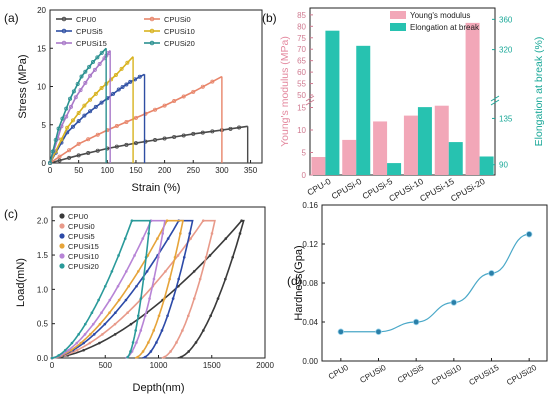 The image size is (550, 401). I want to click on x-tick-label: 250, so click(194, 170).